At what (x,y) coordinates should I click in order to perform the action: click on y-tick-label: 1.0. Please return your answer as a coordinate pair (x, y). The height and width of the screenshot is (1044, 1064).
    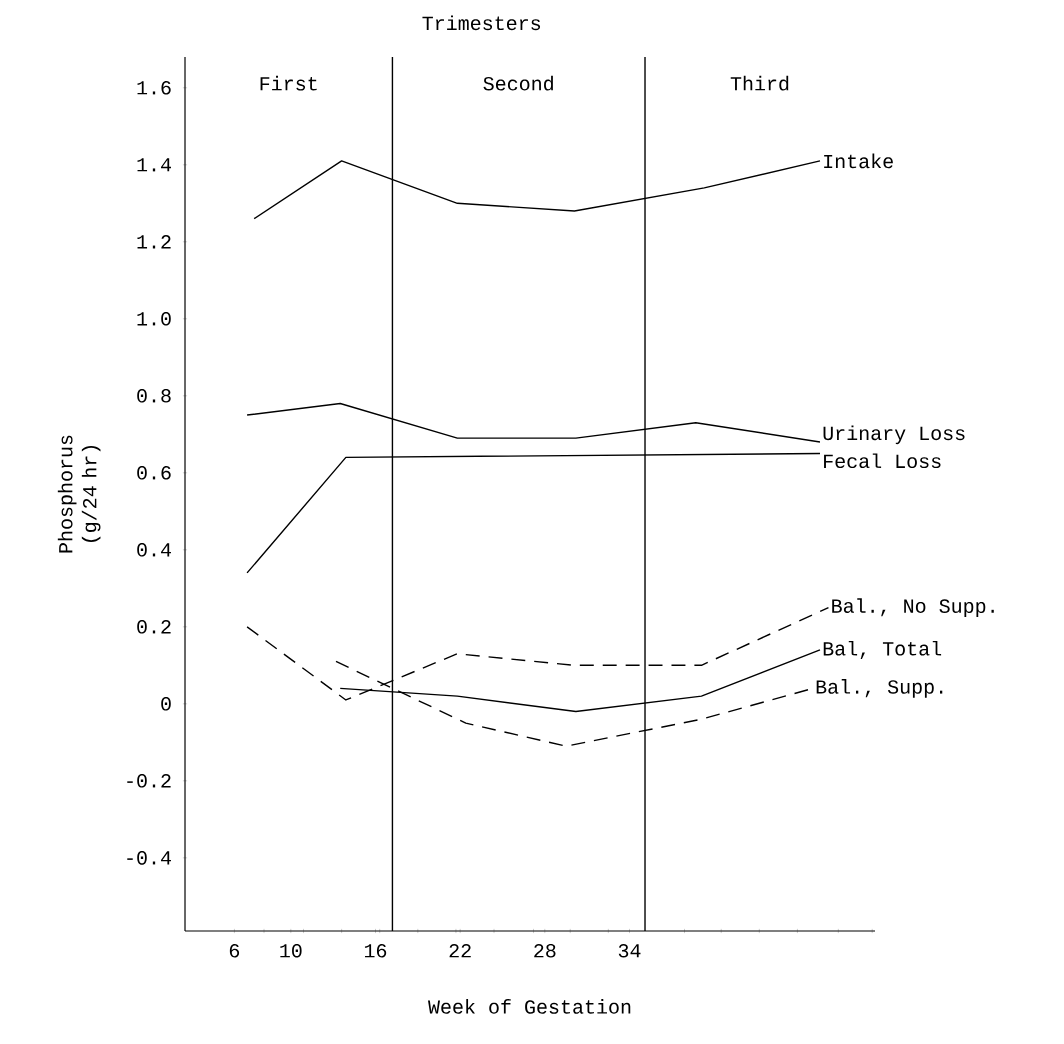
    Looking at the image, I should click on (154, 319).